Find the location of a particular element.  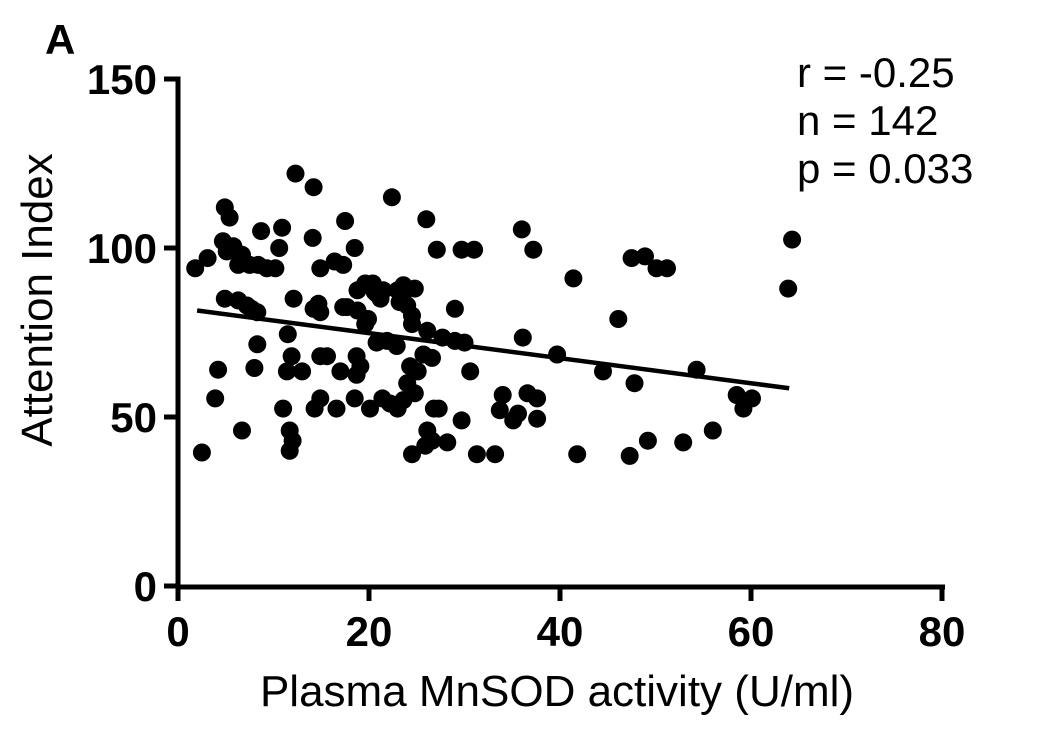

y-tick-label: 0 is located at coordinates (145, 586).